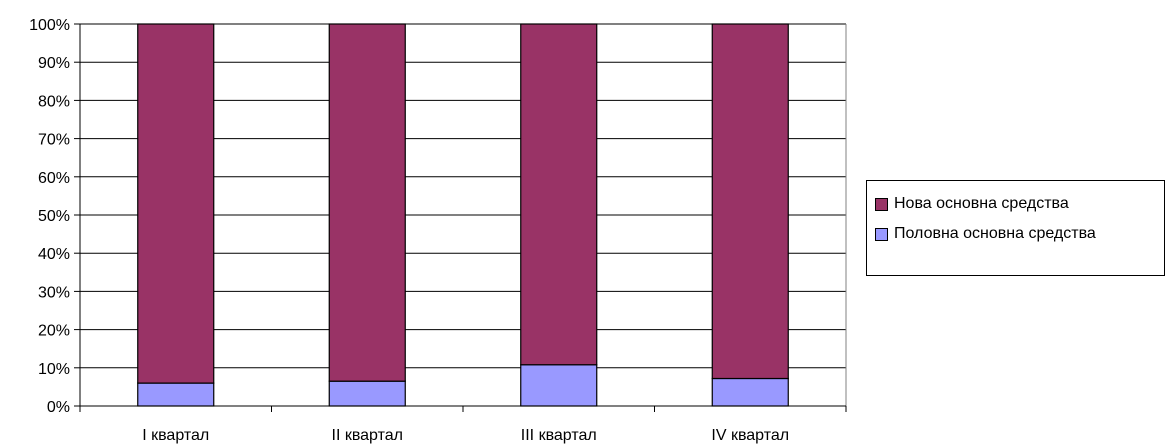  I want to click on y-tick-label: 60%, so click(54, 178).